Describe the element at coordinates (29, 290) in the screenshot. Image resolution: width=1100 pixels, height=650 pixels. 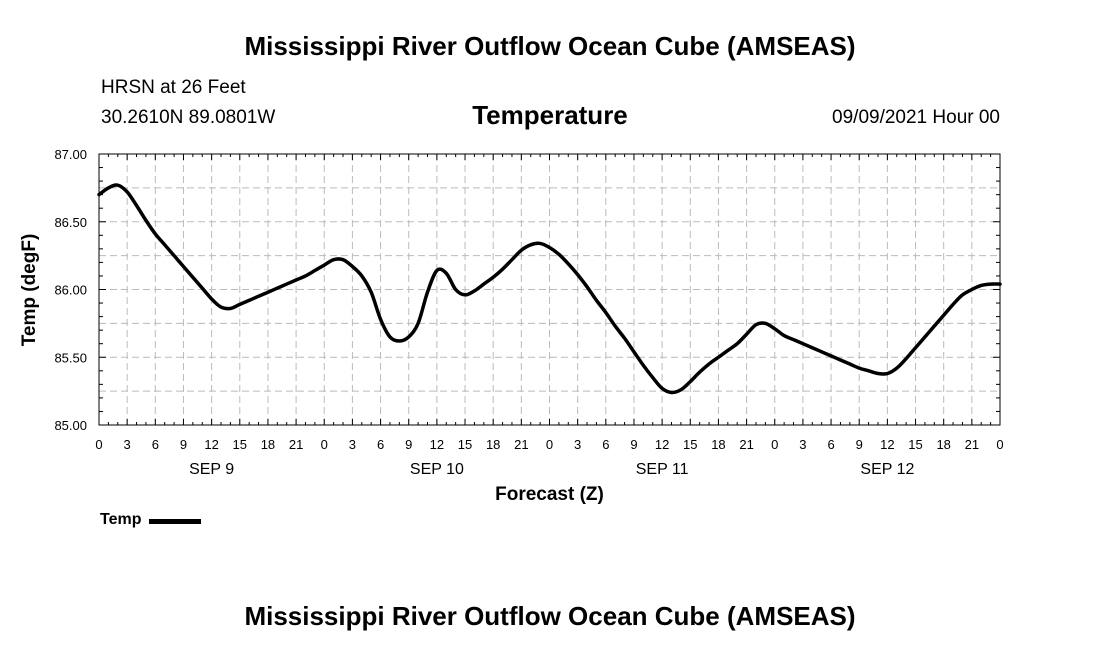
I see `y-axis-label: Temp (degF)` at that location.